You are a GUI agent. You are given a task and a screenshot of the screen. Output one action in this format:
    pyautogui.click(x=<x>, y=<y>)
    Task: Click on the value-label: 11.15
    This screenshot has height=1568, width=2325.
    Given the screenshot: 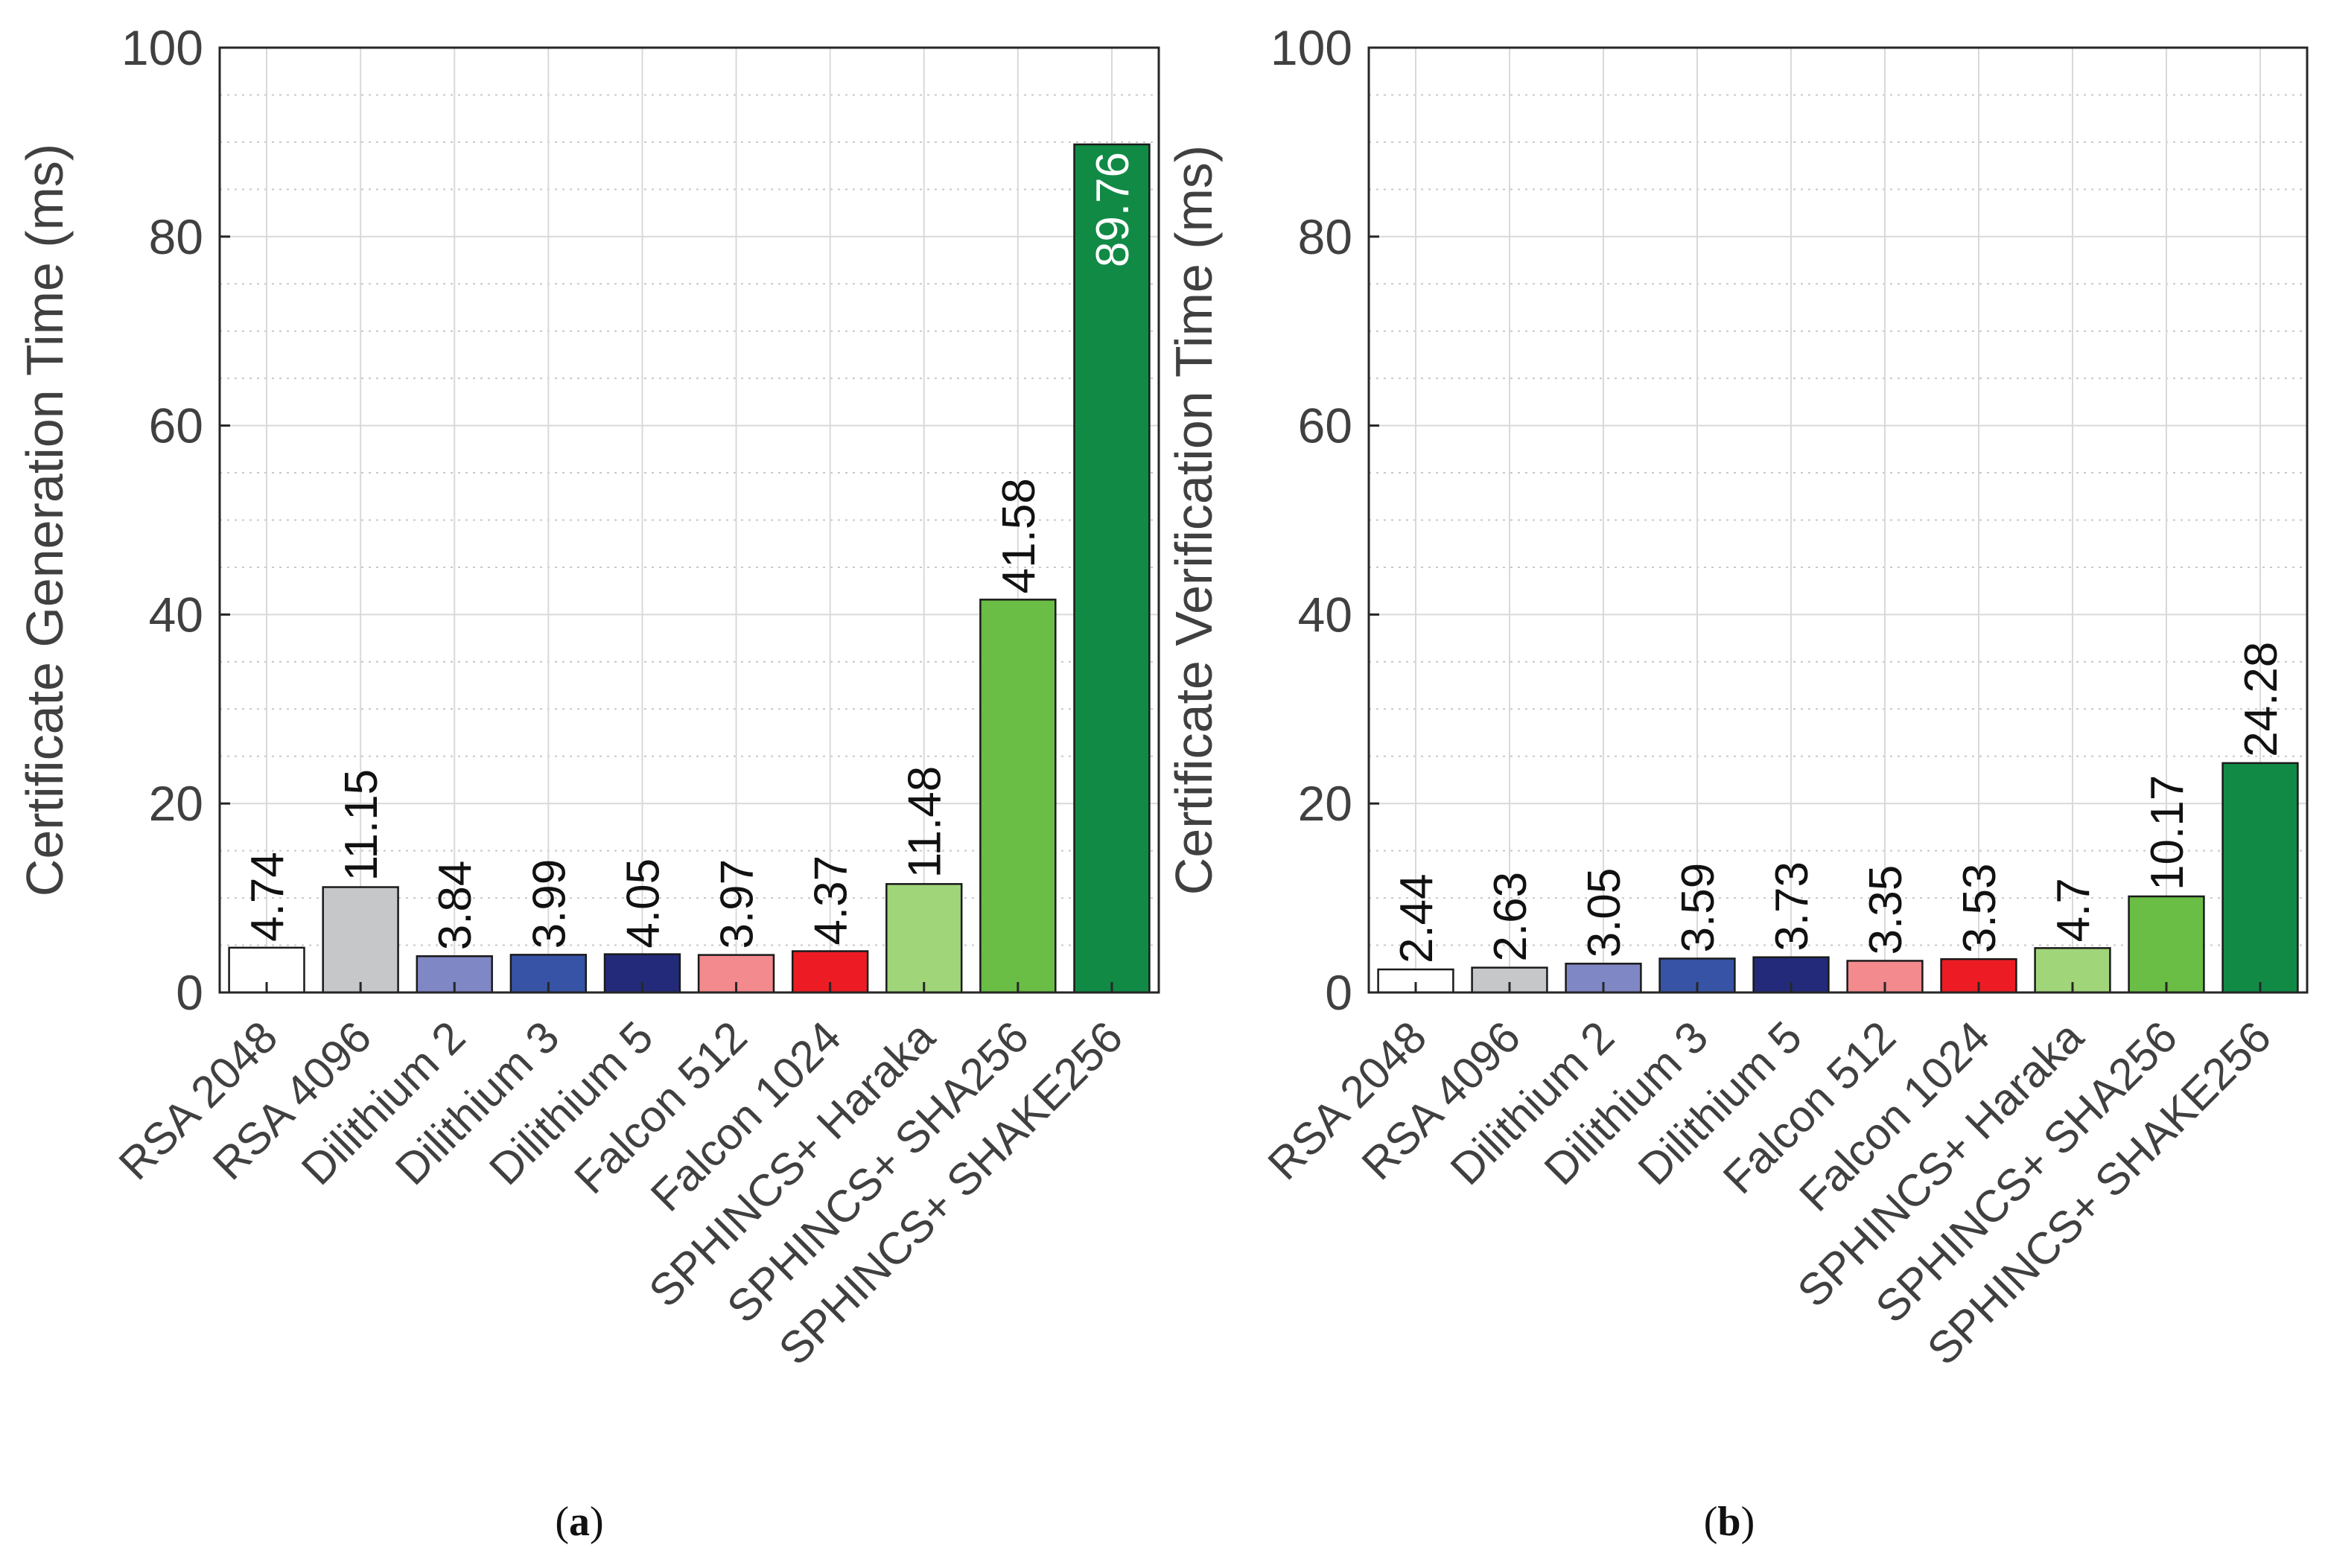 What is the action you would take?
    pyautogui.click(x=361, y=825)
    